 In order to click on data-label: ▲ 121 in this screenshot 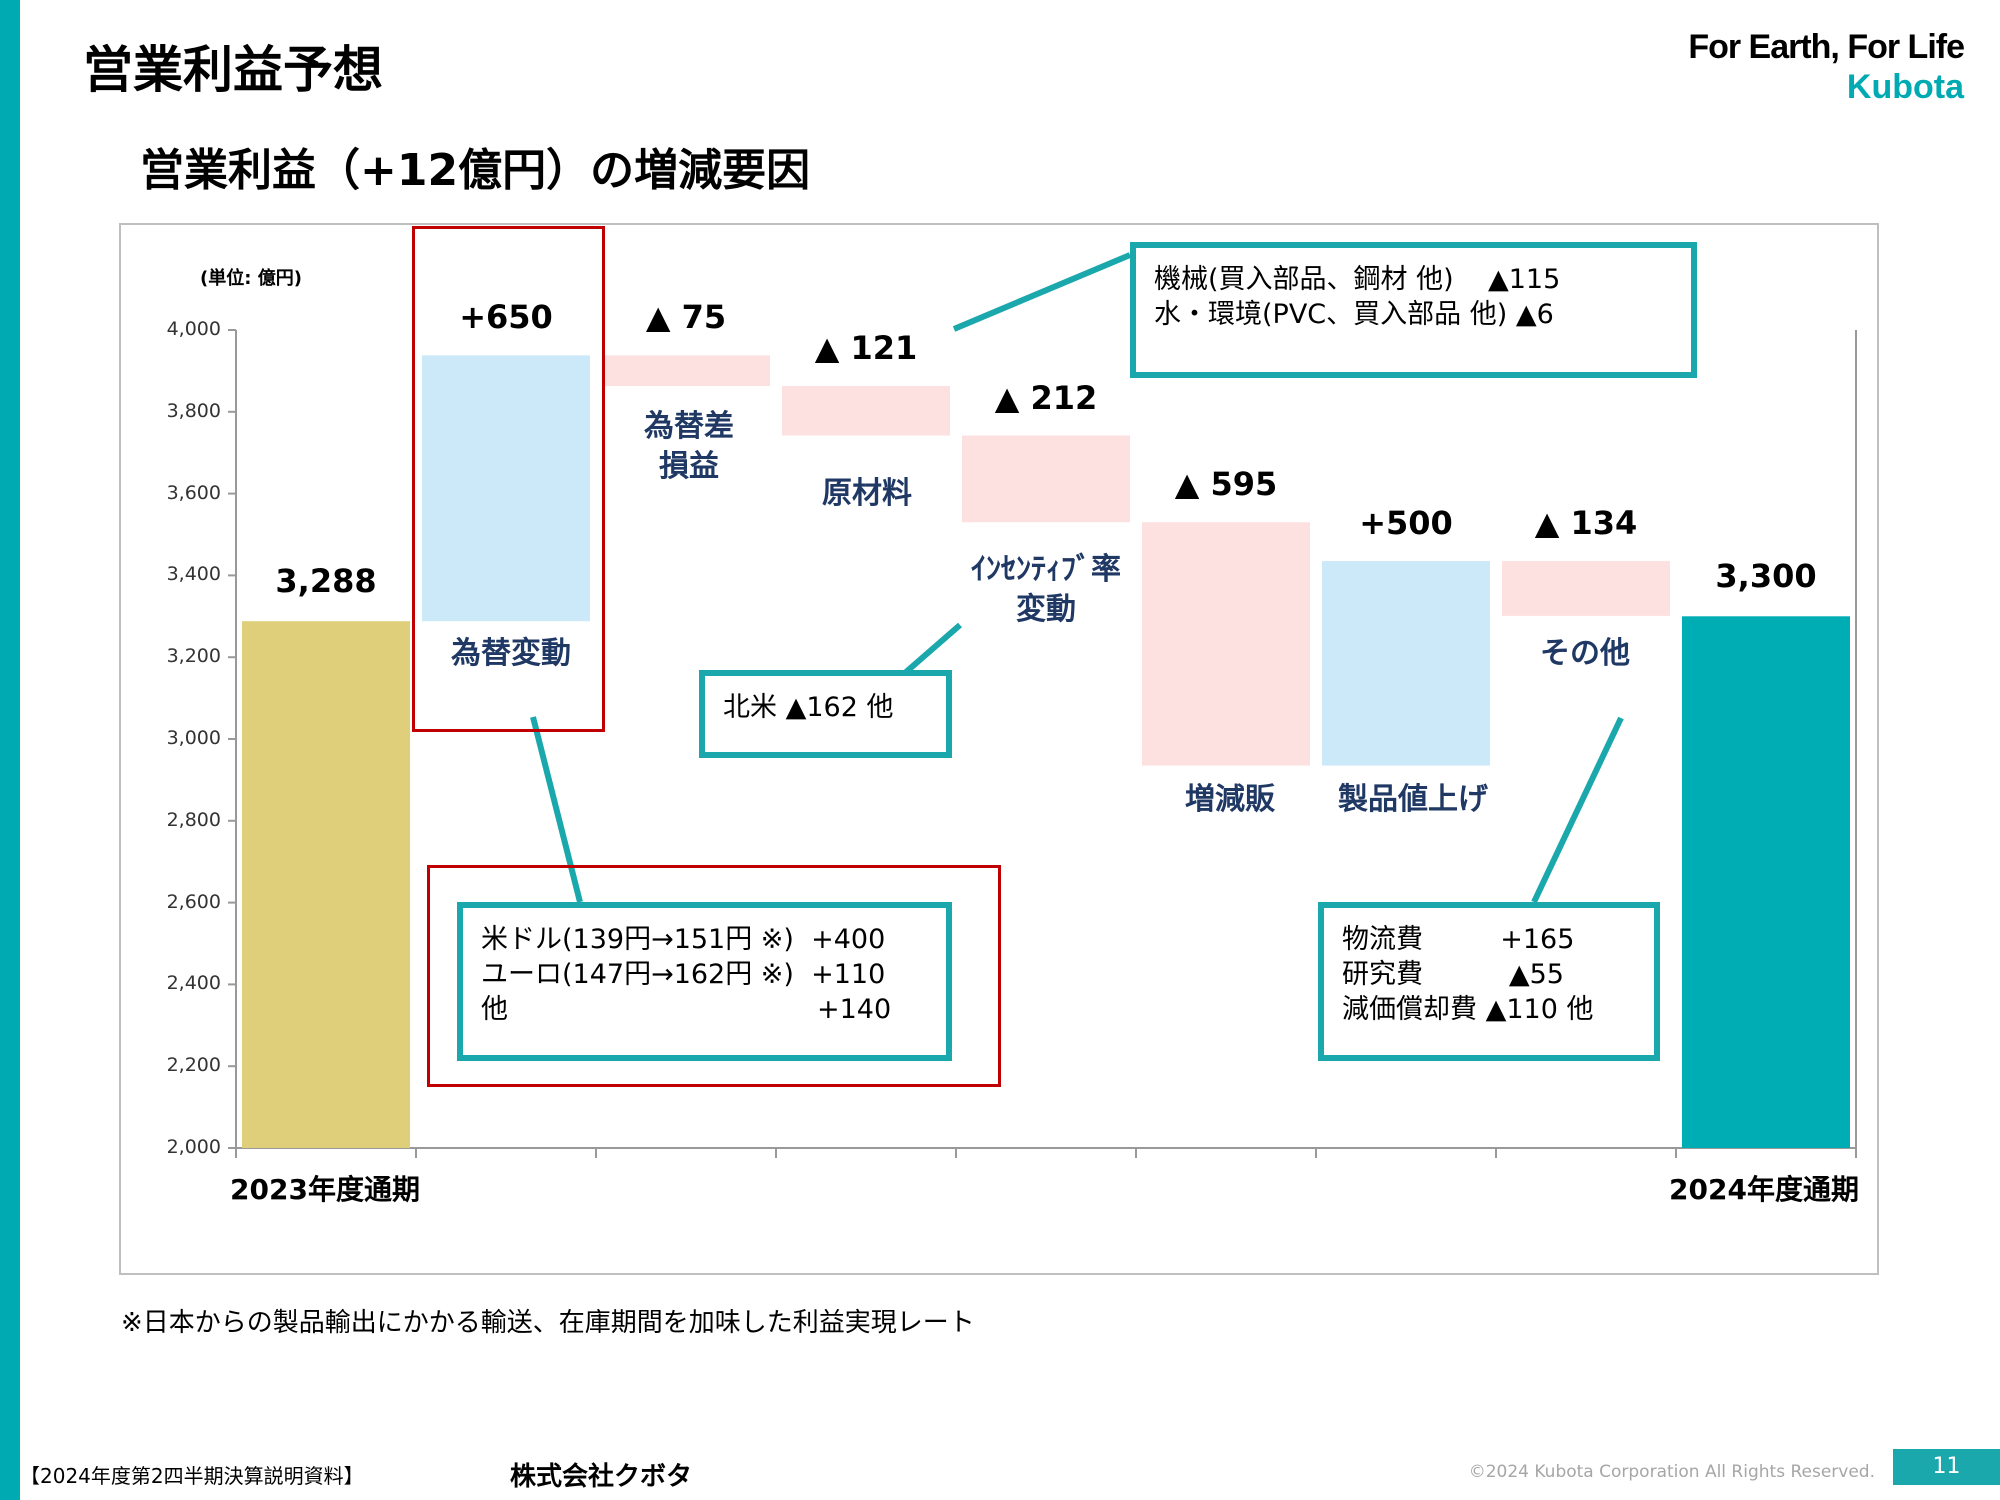, I will do `click(866, 348)`.